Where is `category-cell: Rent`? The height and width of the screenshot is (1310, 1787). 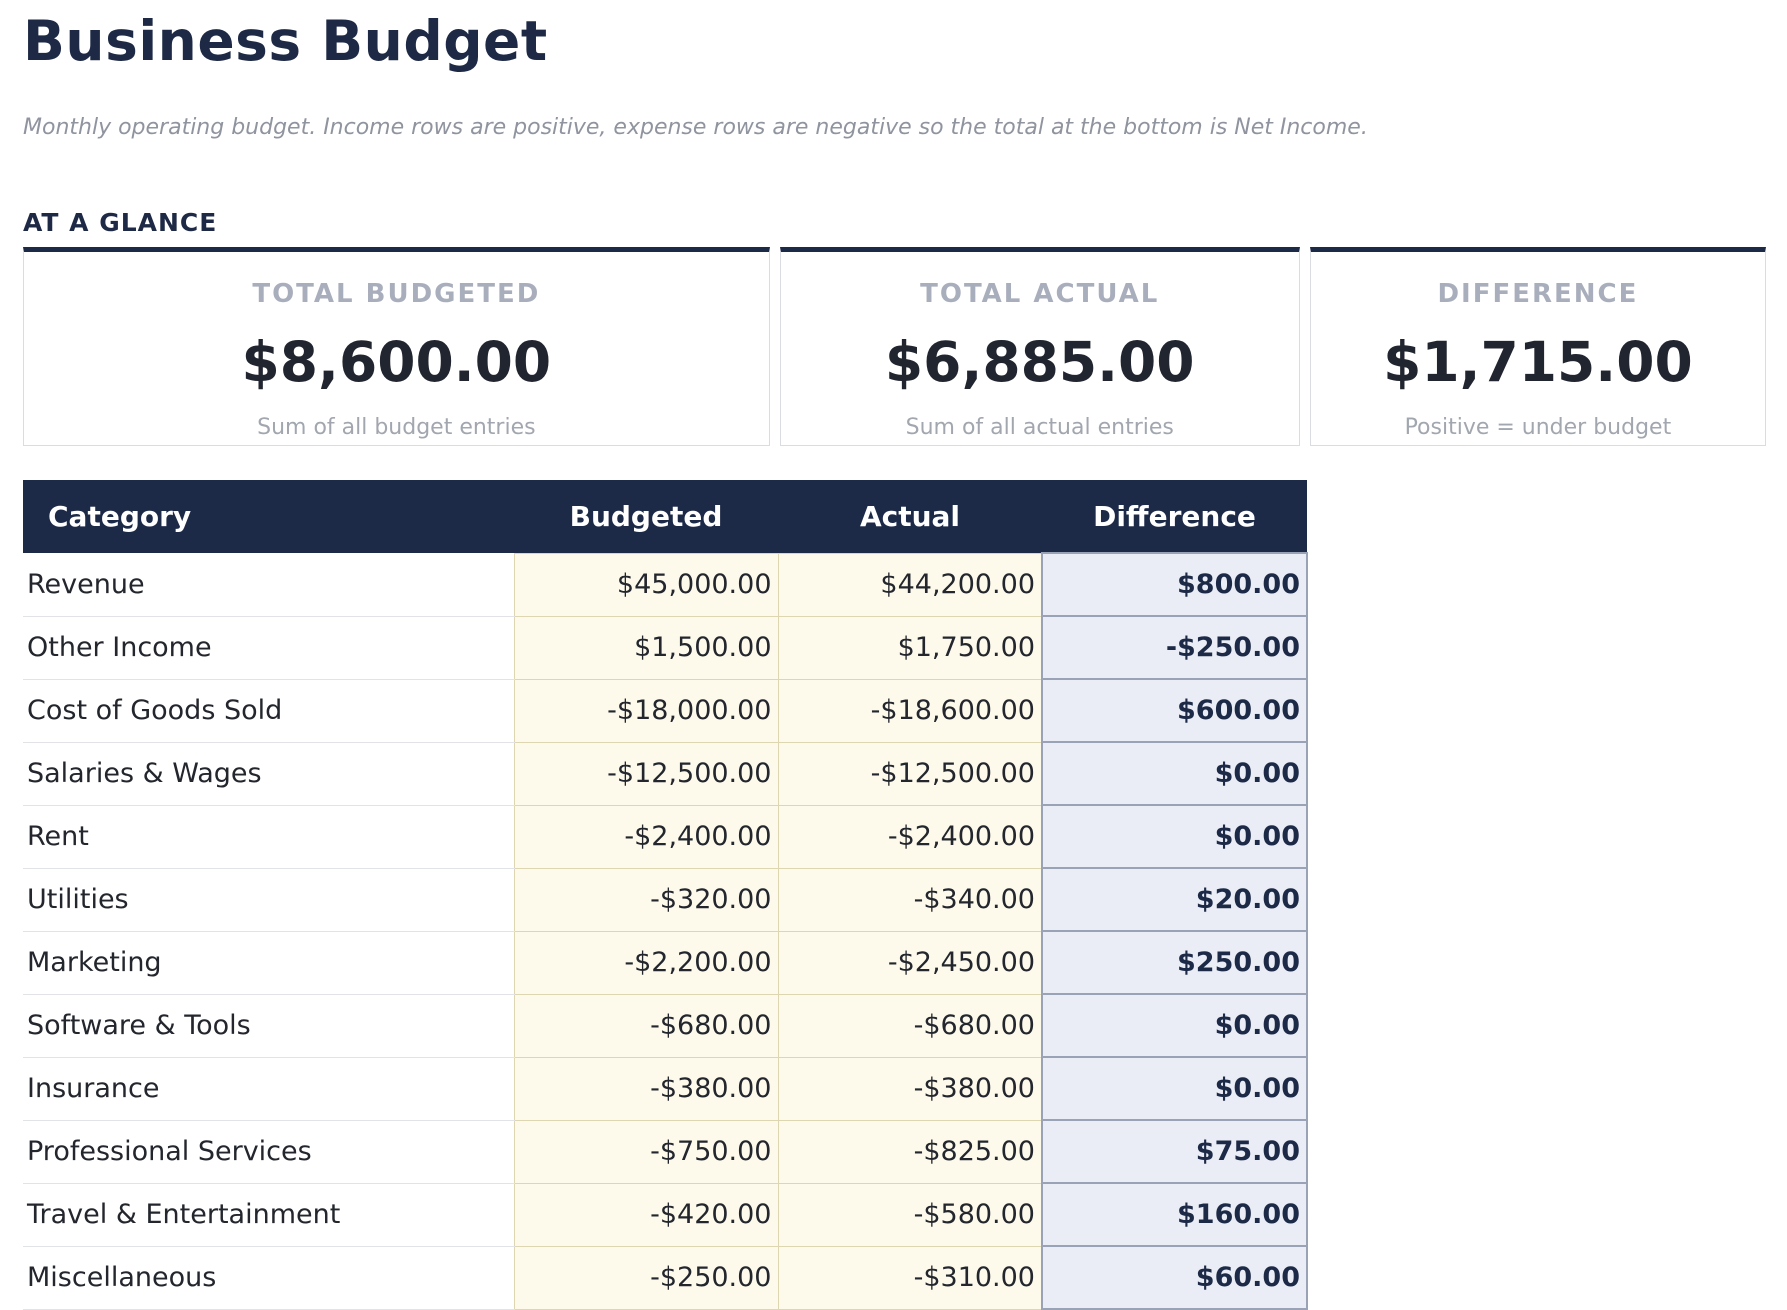 category-cell: Rent is located at coordinates (268, 837).